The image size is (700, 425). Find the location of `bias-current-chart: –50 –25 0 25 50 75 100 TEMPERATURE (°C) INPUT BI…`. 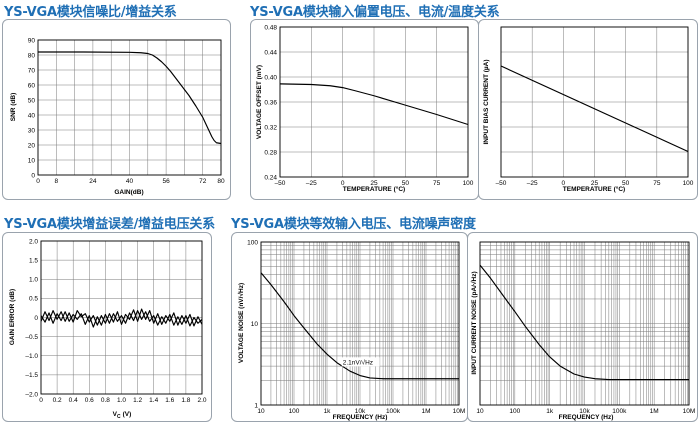

bias-current-chart: –50 –25 0 25 50 75 100 TEMPERATURE (°C) INPUT BI… is located at coordinates (588, 109).